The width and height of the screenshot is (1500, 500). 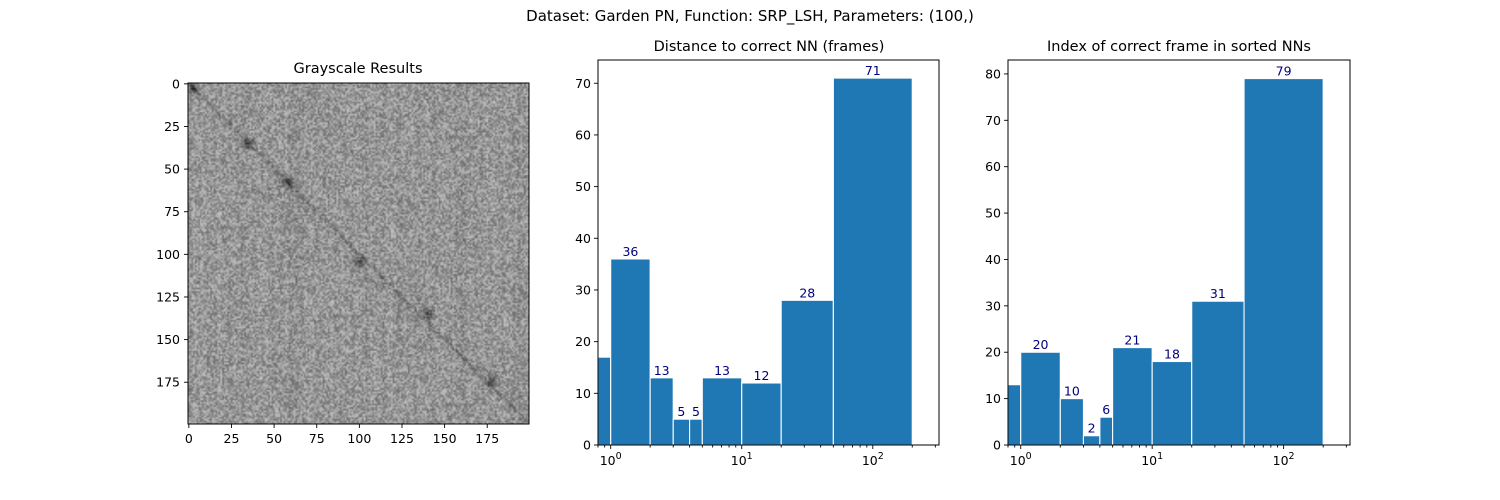 I want to click on index-y-tick-label: 20, so click(x=993, y=352).